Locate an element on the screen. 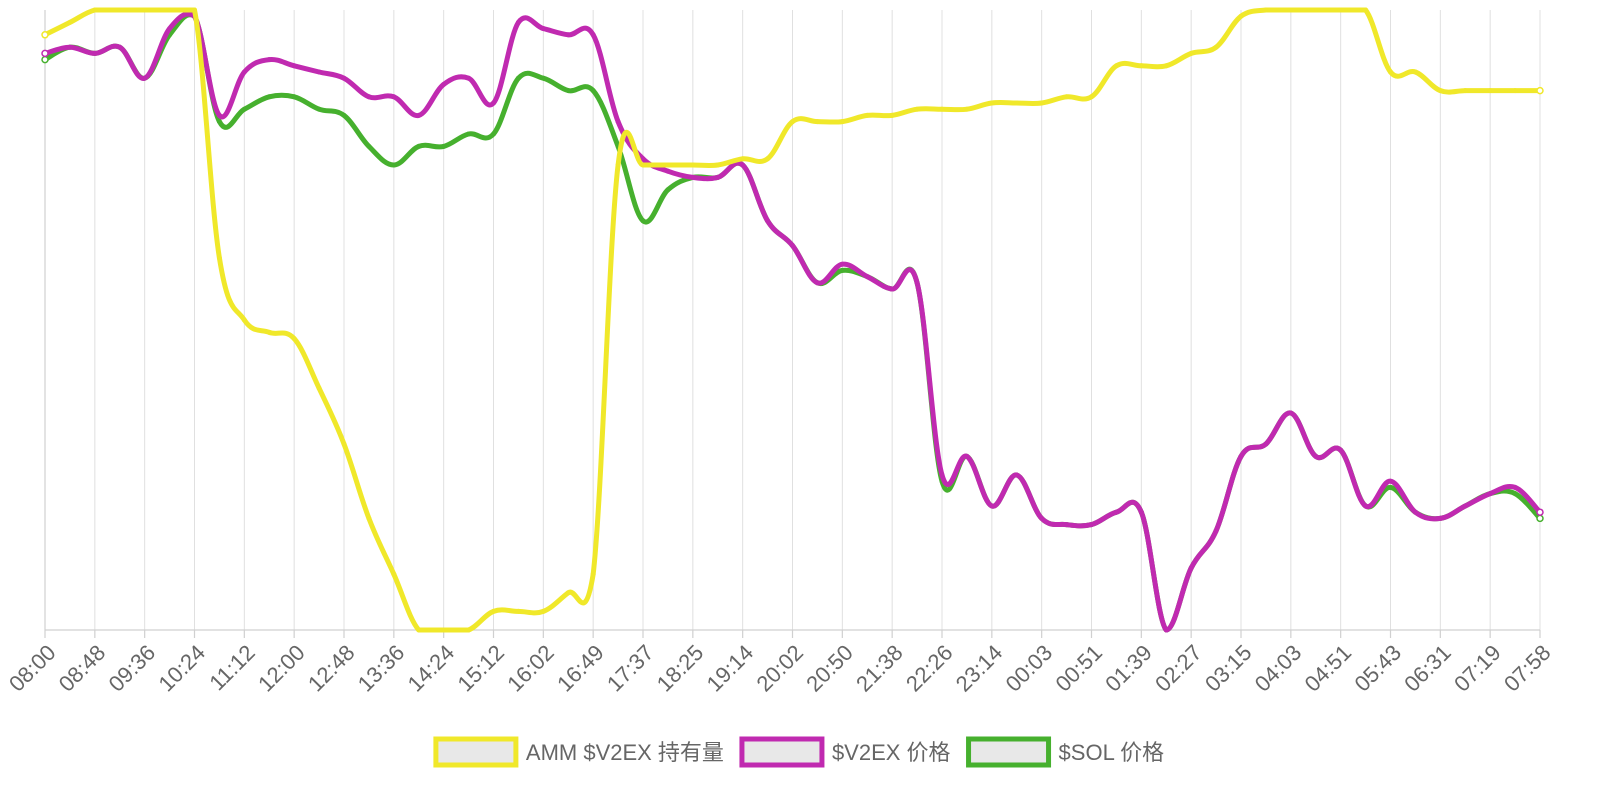 The image size is (1600, 800). legend-item: $V2EX 价格 is located at coordinates (845, 752).